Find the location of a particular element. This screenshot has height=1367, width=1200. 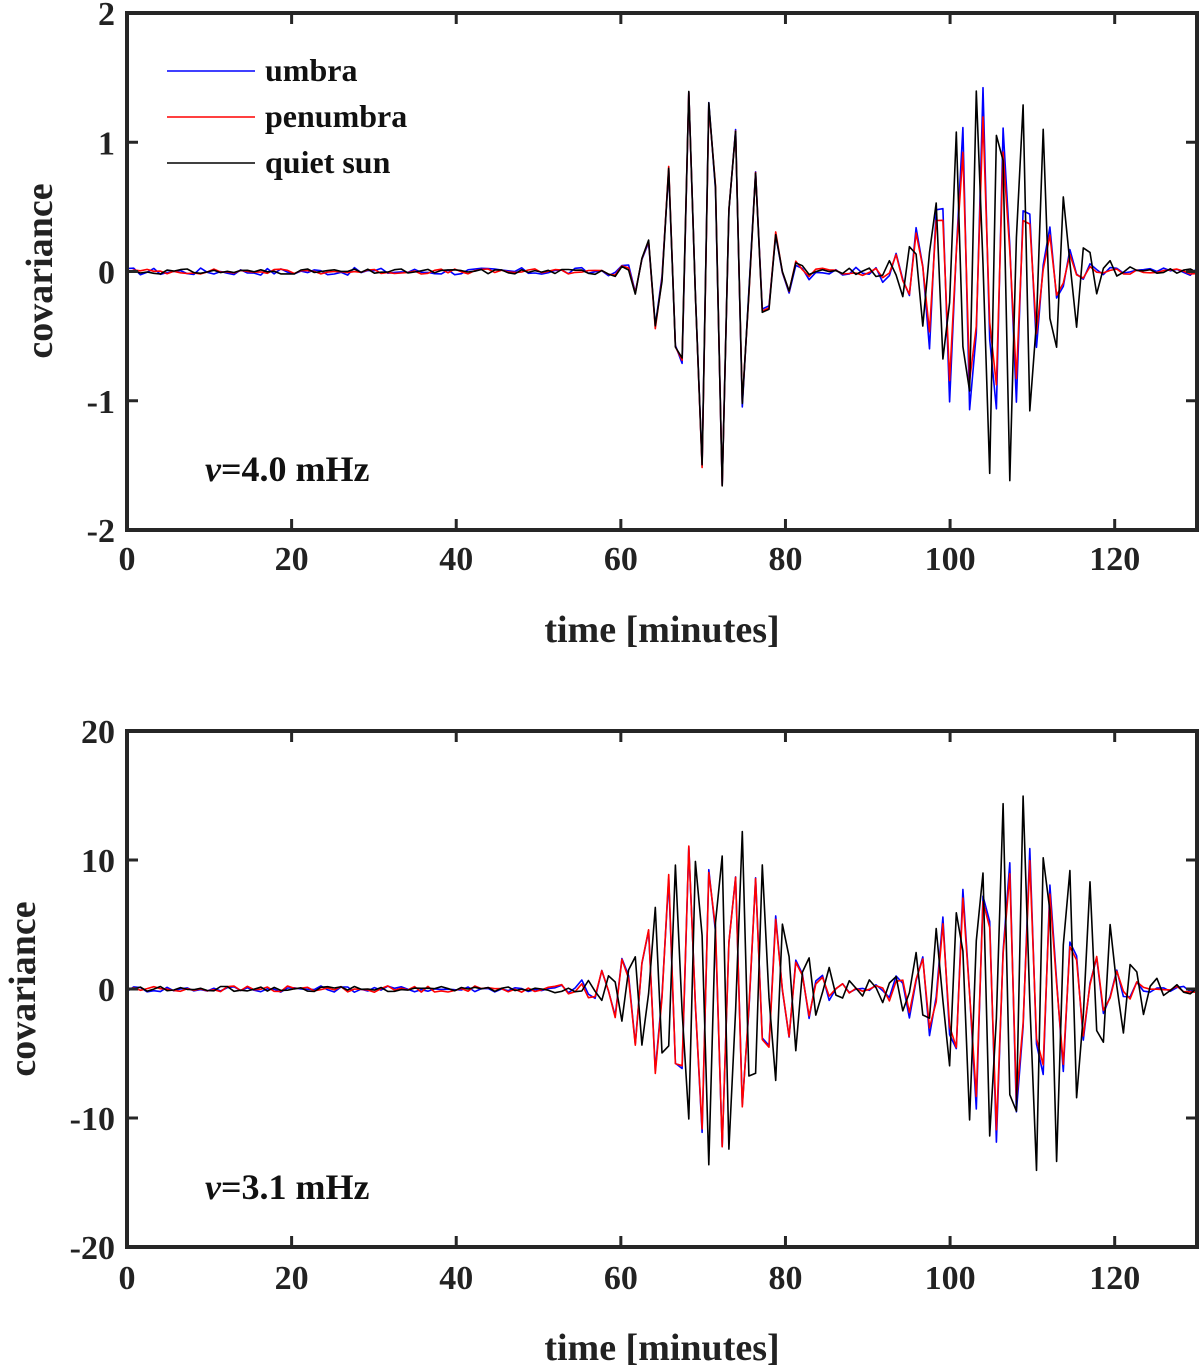

frequency-annotation: ν=4.0 mHz is located at coordinates (287, 469).